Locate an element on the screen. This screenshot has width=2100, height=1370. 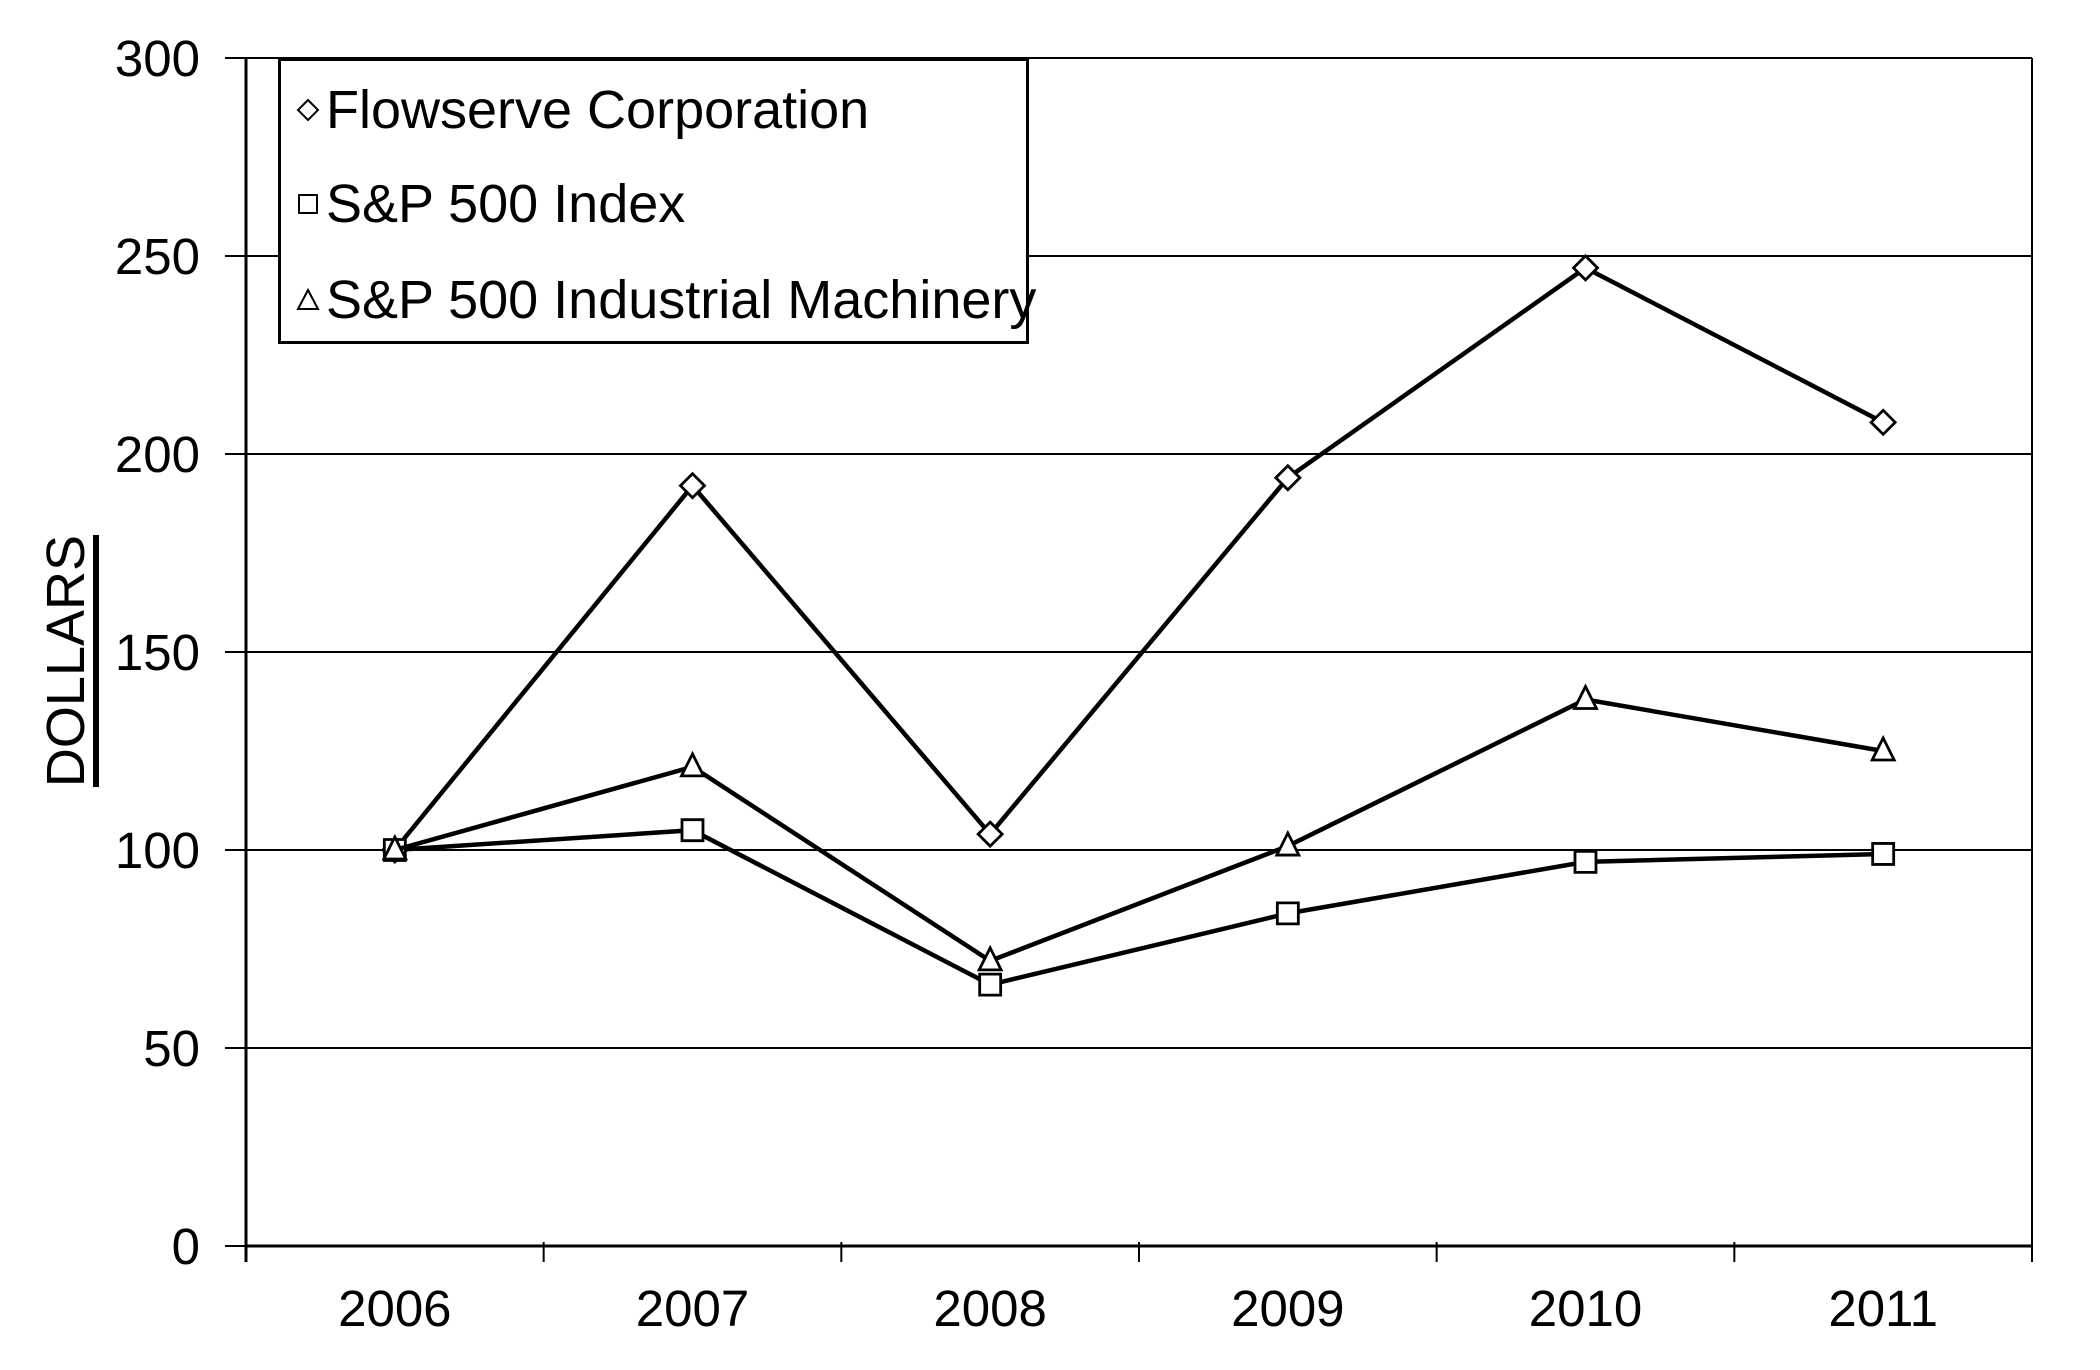
data-point-marker-s-p-500-index-2007 is located at coordinates (692, 830).